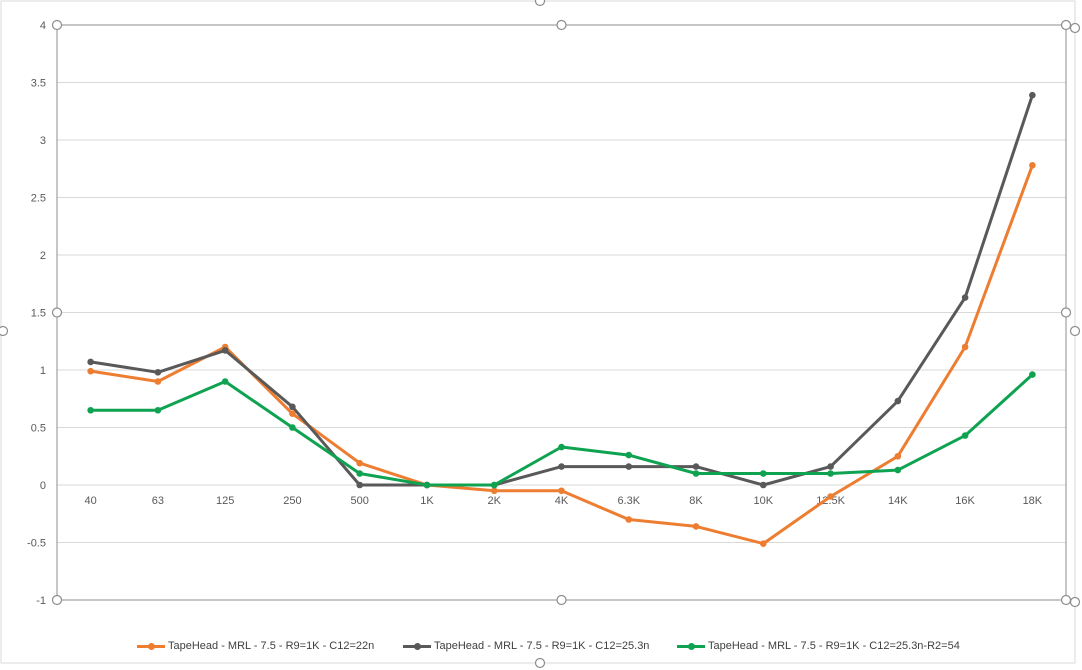  What do you see at coordinates (696, 501) in the screenshot?
I see `x-tick-label: 8K` at bounding box center [696, 501].